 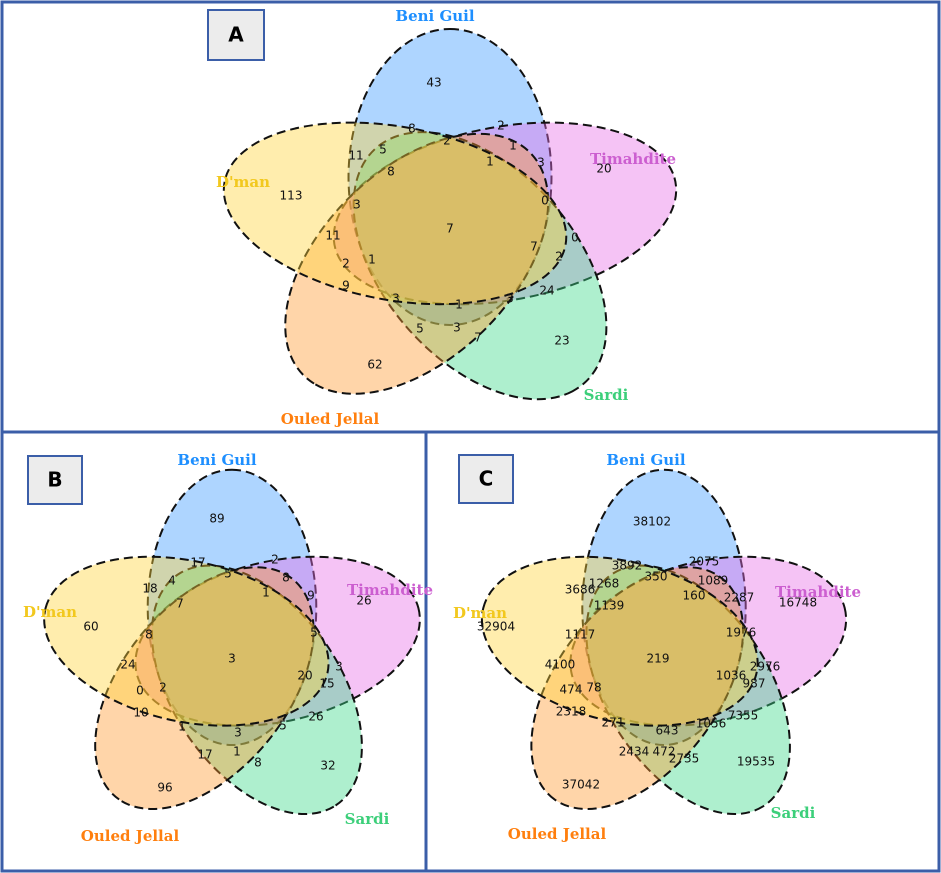 I want to click on region-count: 89, so click(x=216, y=519).